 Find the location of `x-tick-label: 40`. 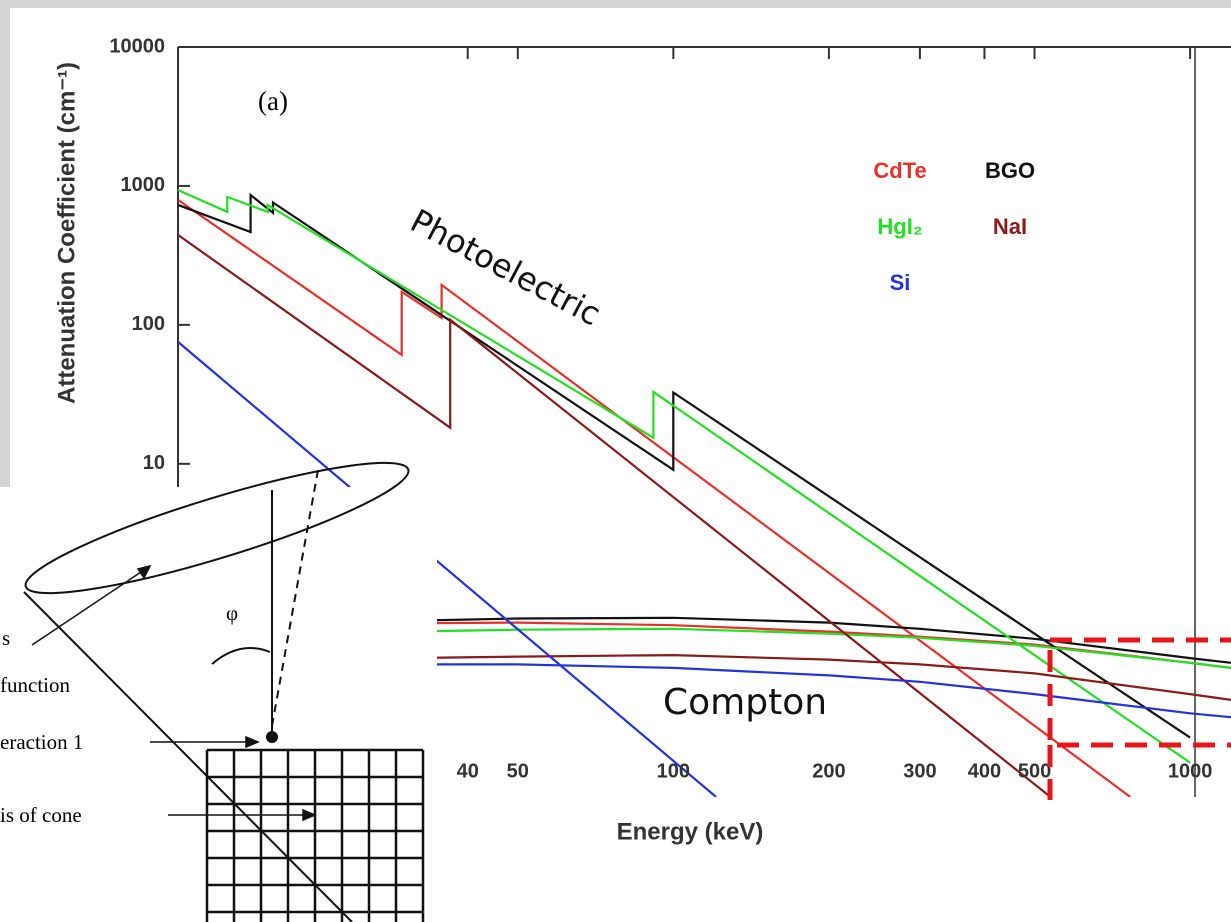

x-tick-label: 40 is located at coordinates (468, 771).